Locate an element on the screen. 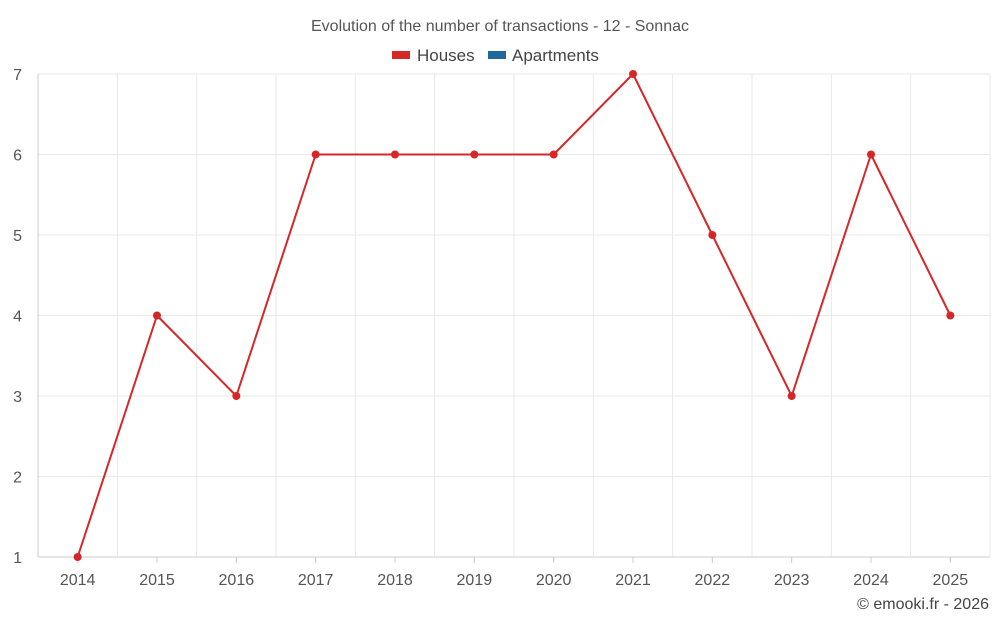  x-tick-label: 2024 is located at coordinates (871, 580).